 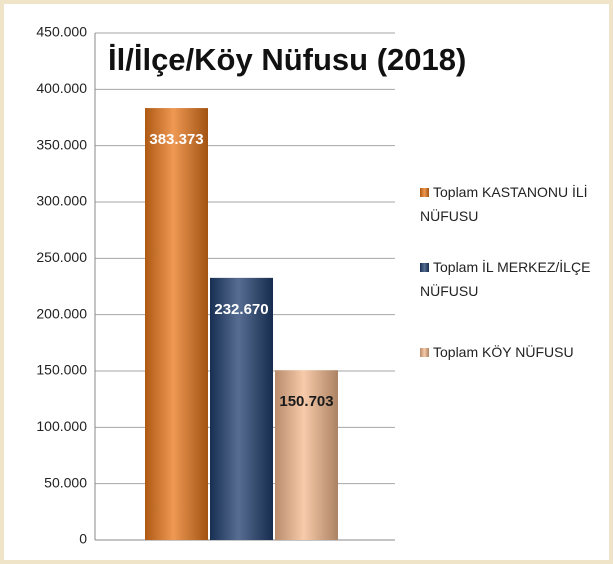 I want to click on y-tick-label: 50.000, so click(x=65, y=482).